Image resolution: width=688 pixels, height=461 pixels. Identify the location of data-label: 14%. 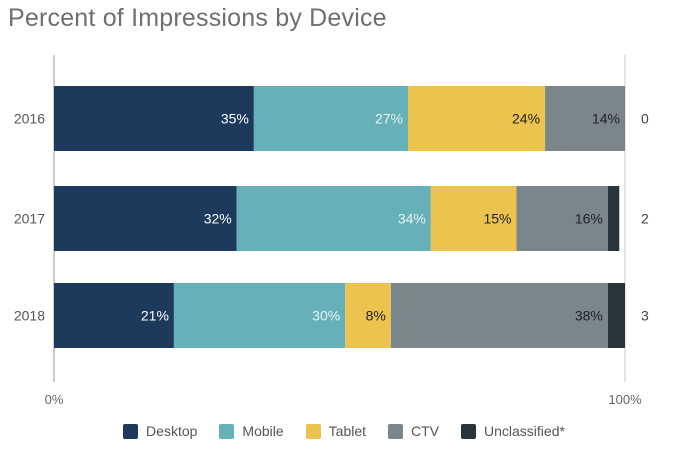
(606, 119).